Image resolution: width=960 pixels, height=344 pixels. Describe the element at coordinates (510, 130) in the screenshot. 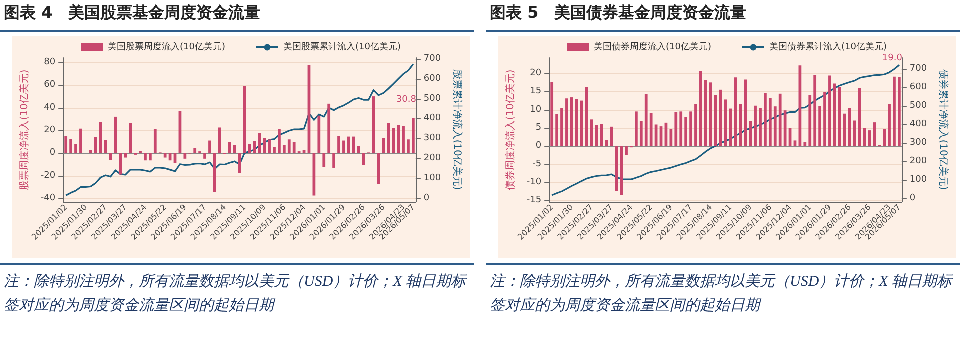

I see `y-axis-title: 债券周度净流入(10亿美元)` at that location.